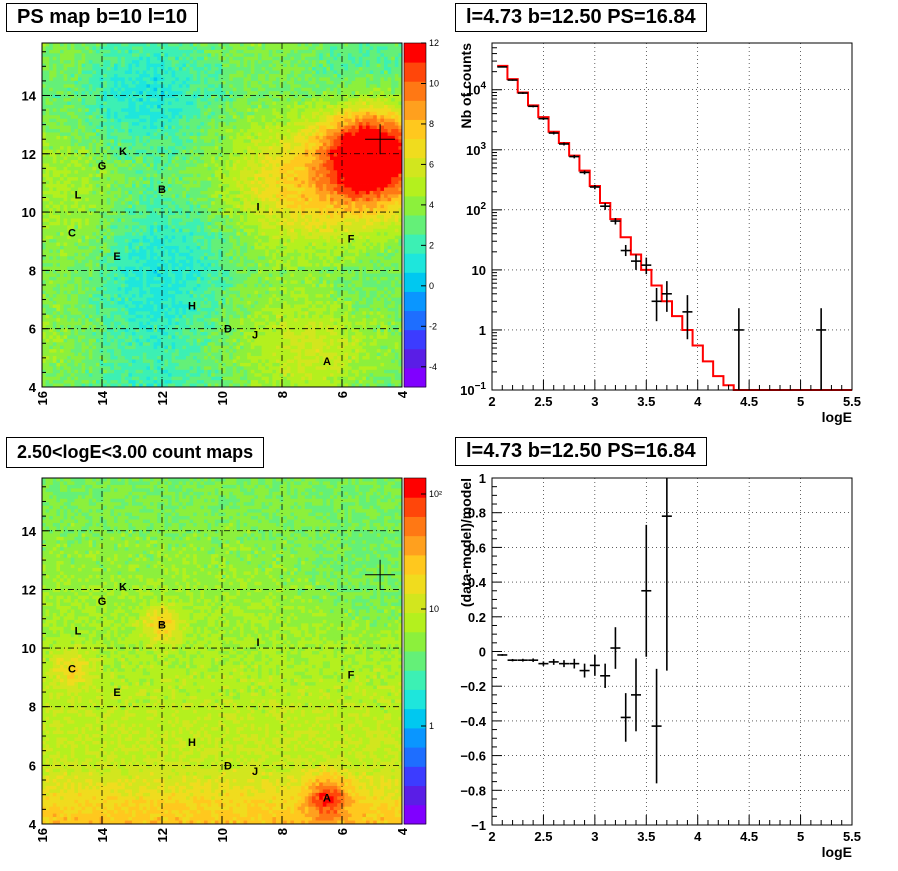 This screenshot has height=871, width=898. Describe the element at coordinates (482, 330) in the screenshot. I see `y-tick-label: 1` at that location.